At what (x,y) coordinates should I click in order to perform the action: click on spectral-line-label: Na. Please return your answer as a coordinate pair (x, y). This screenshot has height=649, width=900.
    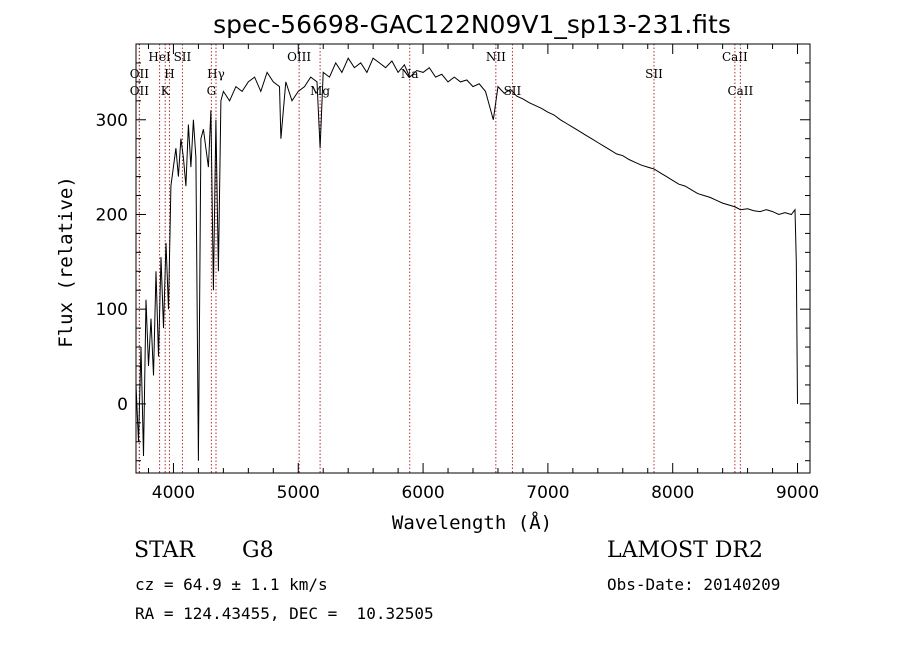
    Looking at the image, I should click on (410, 74).